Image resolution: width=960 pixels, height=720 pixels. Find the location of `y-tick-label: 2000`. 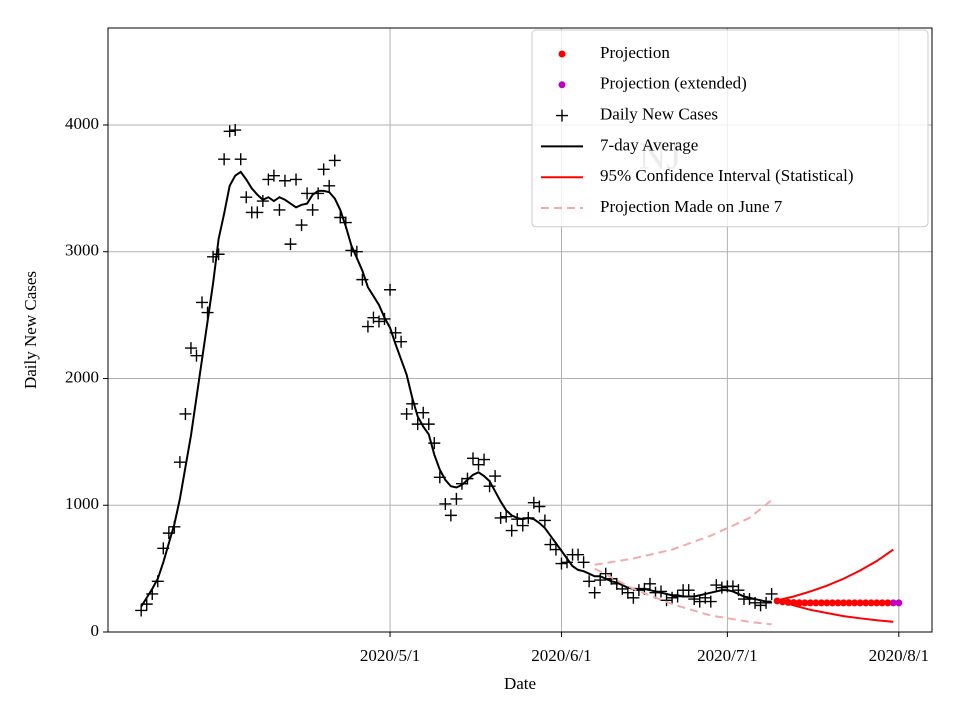

y-tick-label: 2000 is located at coordinates (82, 376).